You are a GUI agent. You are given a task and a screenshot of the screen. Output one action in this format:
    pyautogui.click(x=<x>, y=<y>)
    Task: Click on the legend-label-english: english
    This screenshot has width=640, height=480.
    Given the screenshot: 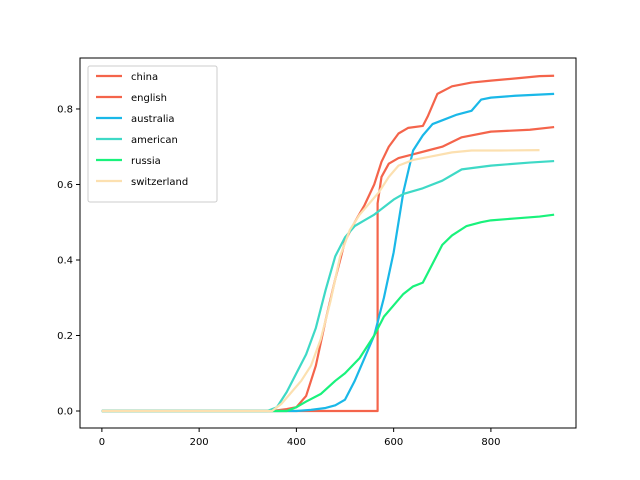 What is the action you would take?
    pyautogui.click(x=149, y=98)
    